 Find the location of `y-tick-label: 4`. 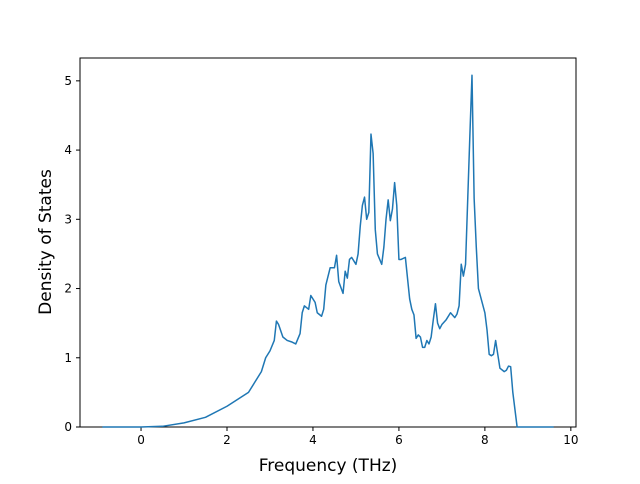

y-tick-label: 4 is located at coordinates (68, 150).